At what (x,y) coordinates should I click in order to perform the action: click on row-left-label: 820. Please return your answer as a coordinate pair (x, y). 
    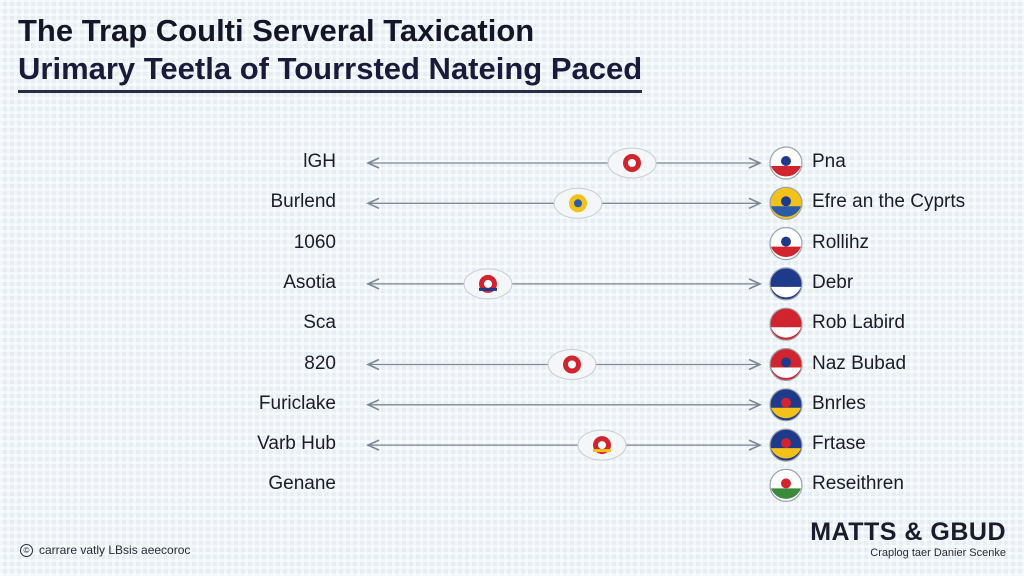
    Looking at the image, I should click on (320, 363).